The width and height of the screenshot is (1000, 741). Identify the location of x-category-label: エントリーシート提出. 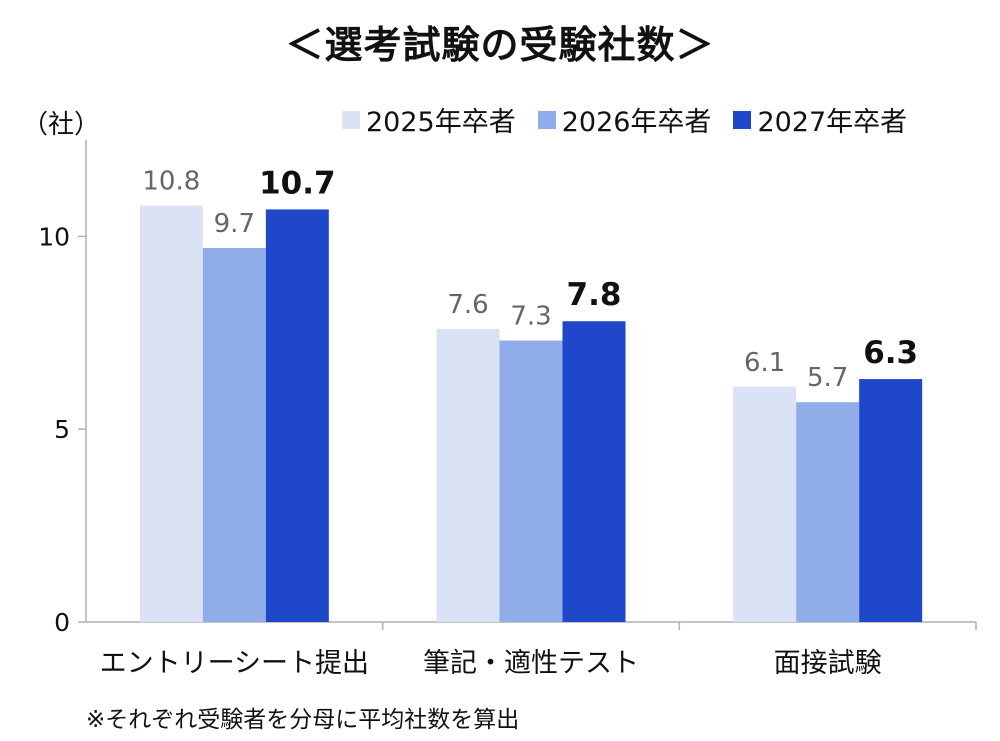
(234, 663).